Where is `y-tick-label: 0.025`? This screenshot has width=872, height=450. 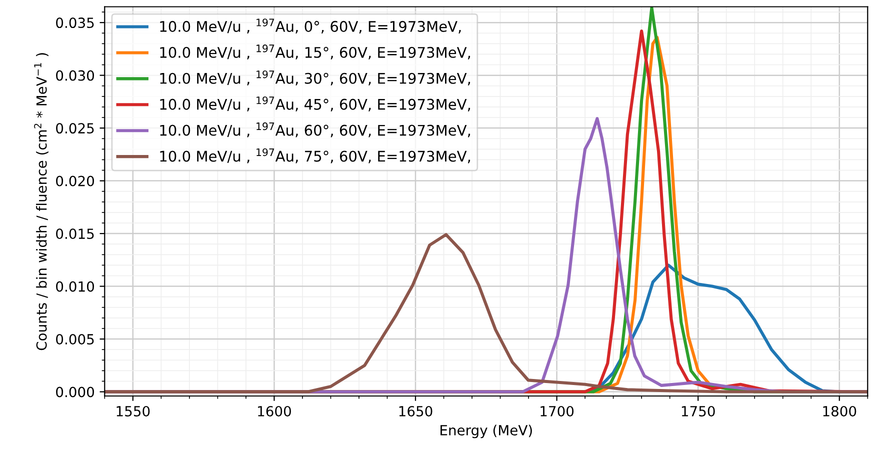 y-tick-label: 0.025 is located at coordinates (75, 128).